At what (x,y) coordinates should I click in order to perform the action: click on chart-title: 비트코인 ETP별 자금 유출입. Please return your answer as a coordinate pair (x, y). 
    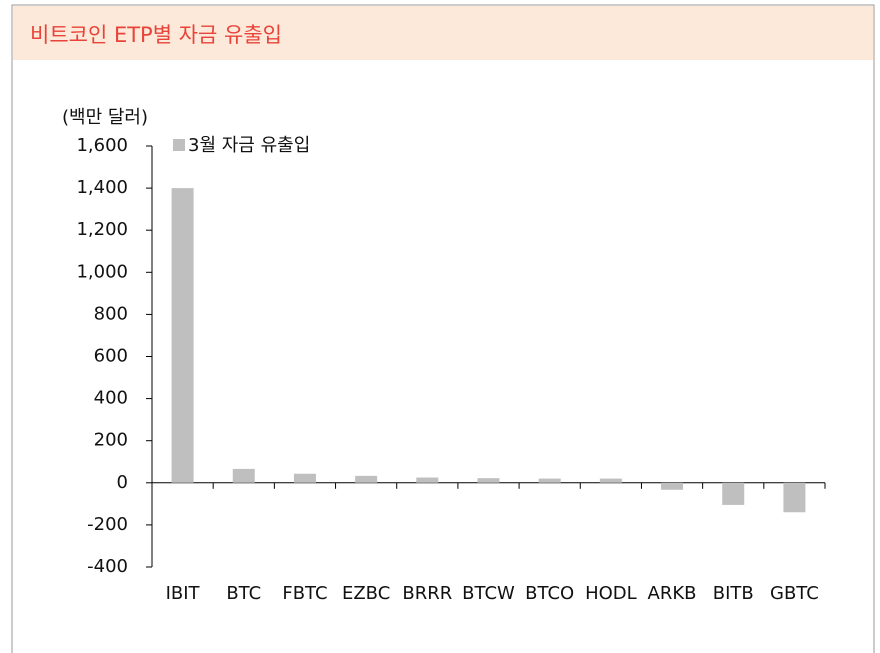
    Looking at the image, I should click on (156, 35).